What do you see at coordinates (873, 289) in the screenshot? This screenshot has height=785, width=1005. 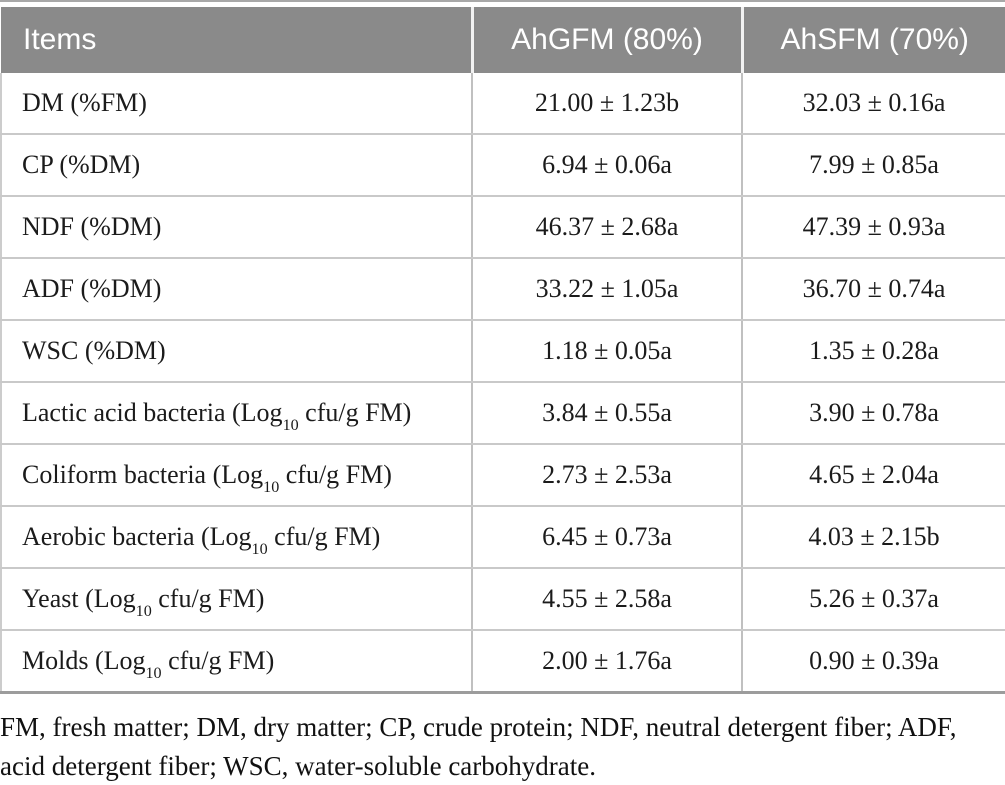 I see `value-cell-ahsfm: 36.70 ± 0.74a` at bounding box center [873, 289].